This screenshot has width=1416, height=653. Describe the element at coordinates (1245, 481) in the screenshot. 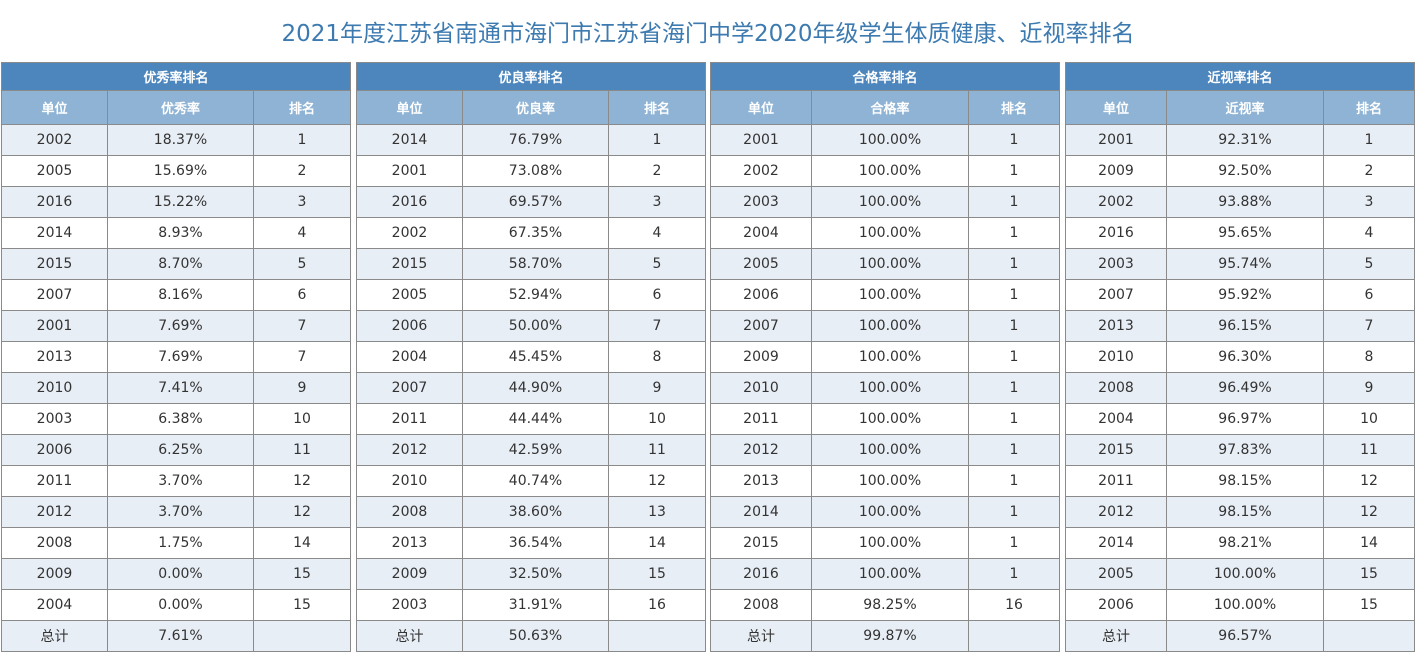

I see `cell-rate: 98.15%` at that location.